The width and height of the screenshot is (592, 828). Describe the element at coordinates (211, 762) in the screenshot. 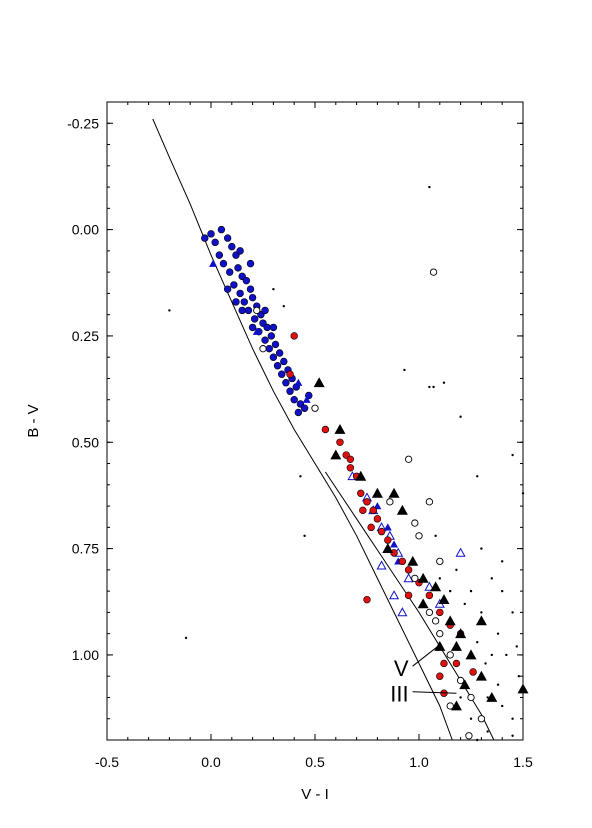

I see `x-tick-label: 0.0` at that location.